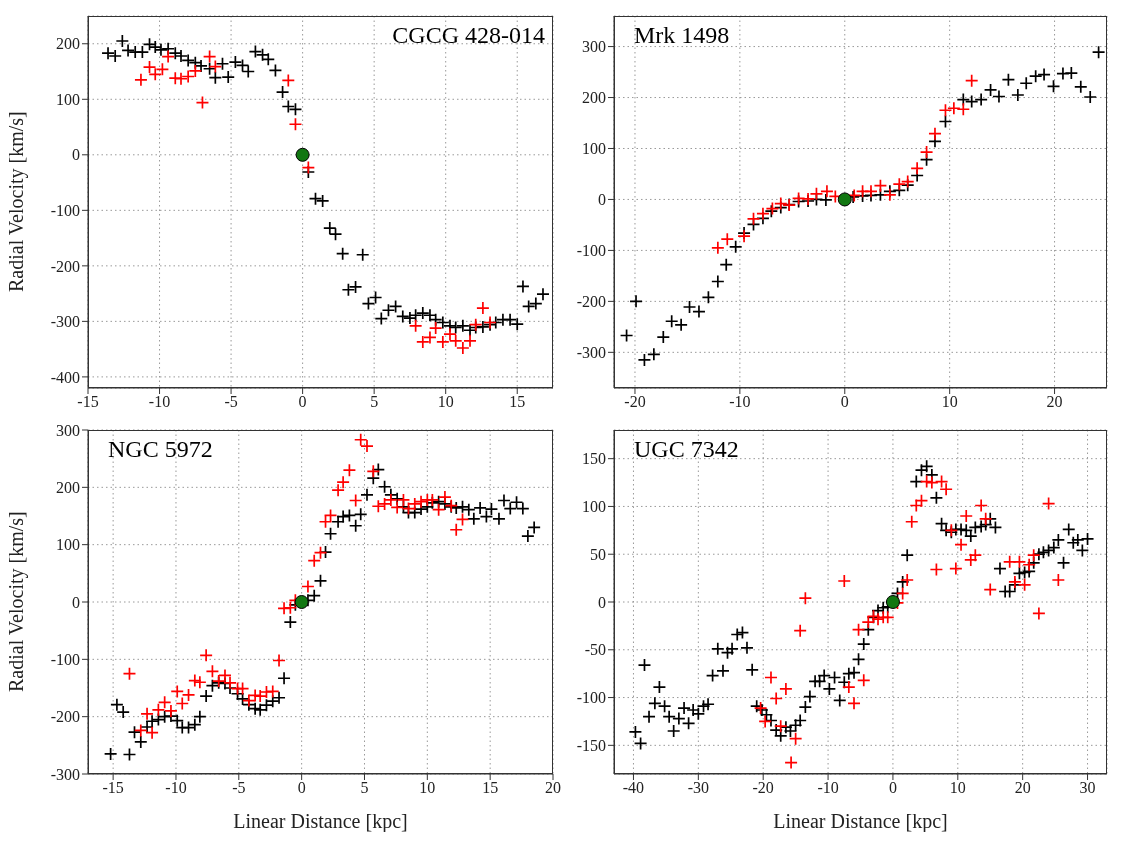 Image resolution: width=1123 pixels, height=841 pixels. I want to click on x-tick-label: -30, so click(698, 788).